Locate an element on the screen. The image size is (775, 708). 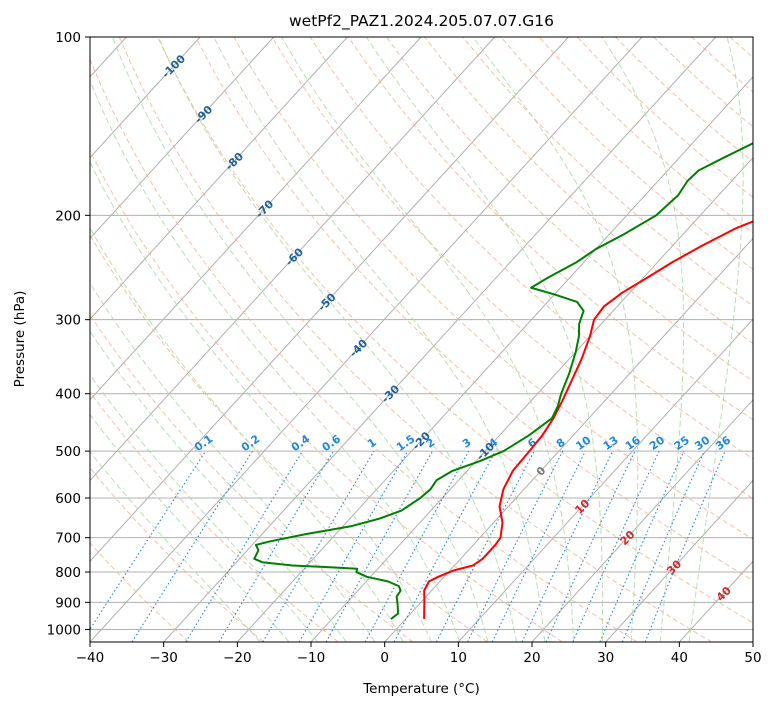
mixing-ratio-label: 30 is located at coordinates (702, 443).